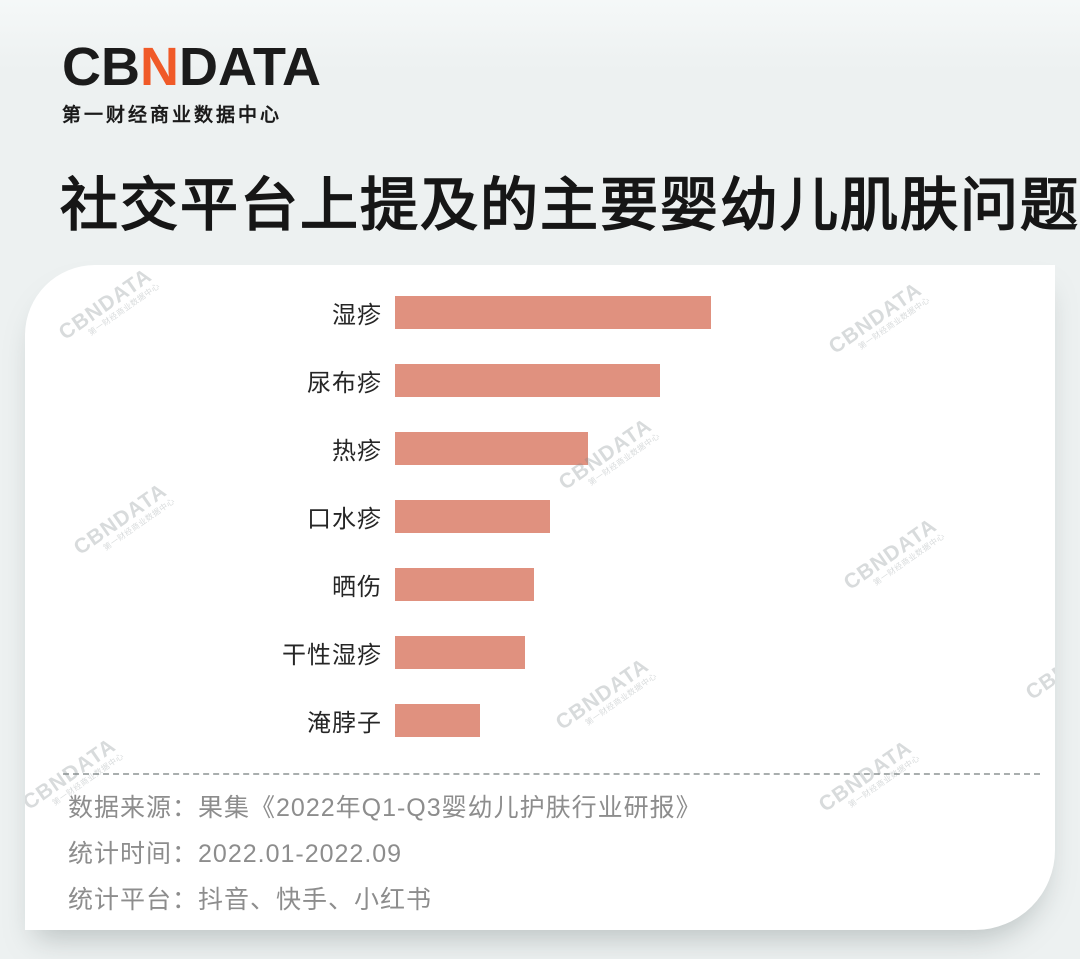  I want to click on bar-row: 晒伤, so click(540, 584).